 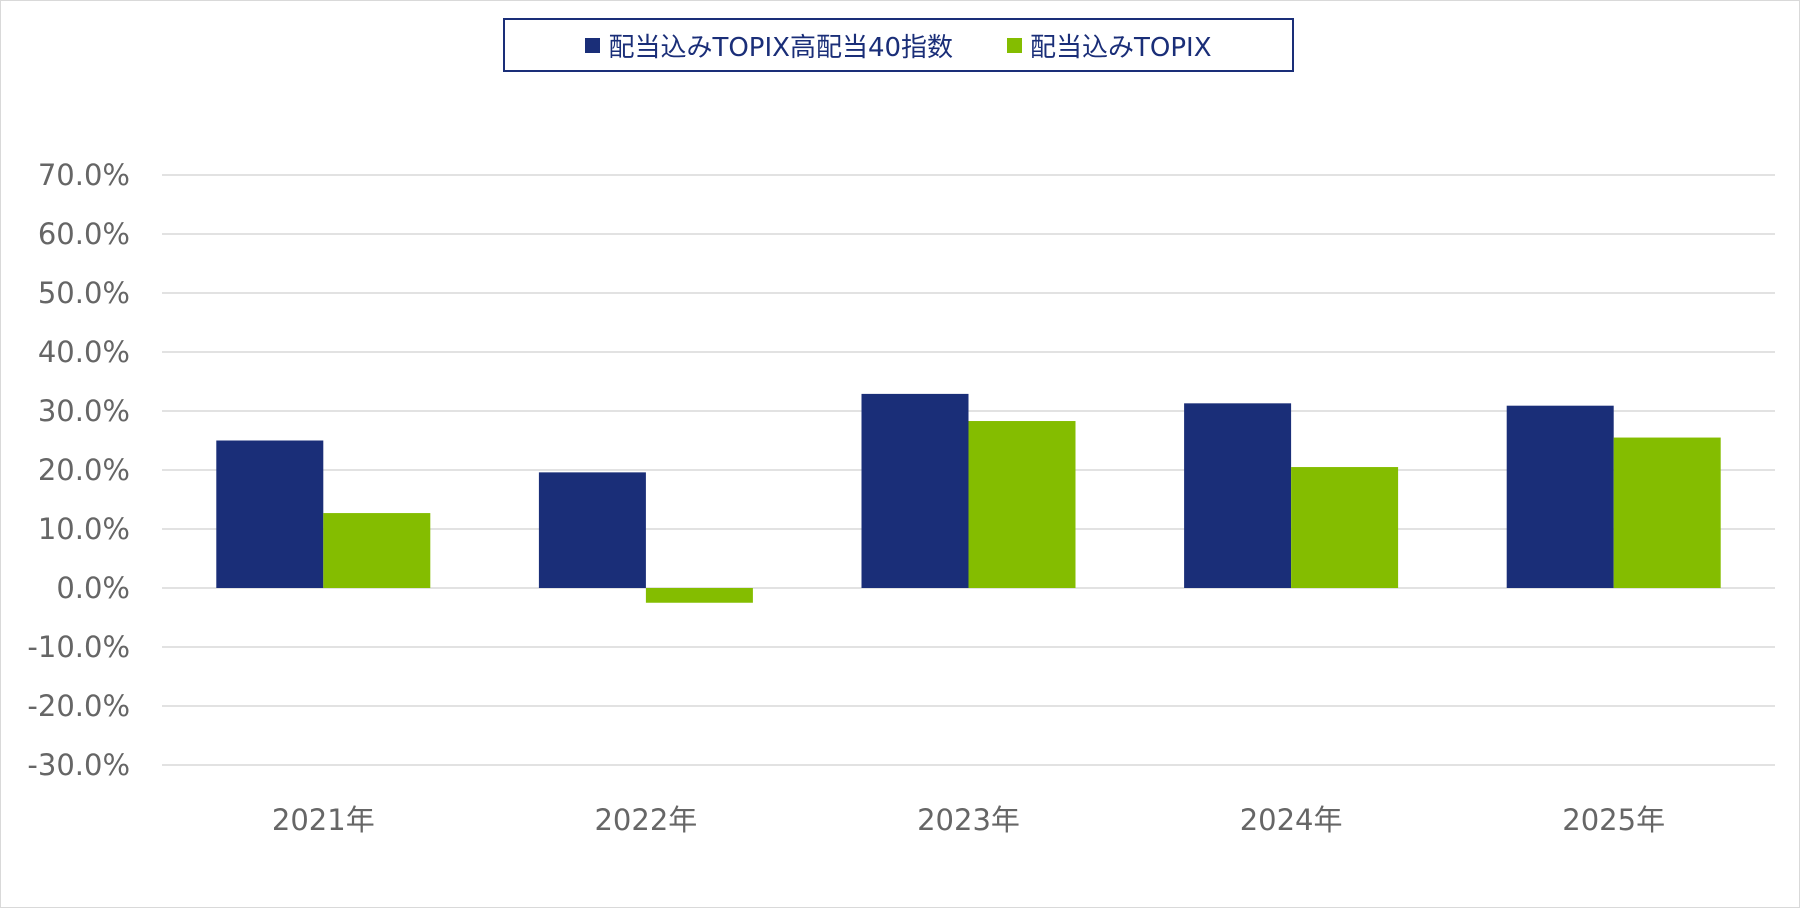 I want to click on legend-item-high-dividend: 配当込みTOPIX高配当40指数, so click(x=769, y=45).